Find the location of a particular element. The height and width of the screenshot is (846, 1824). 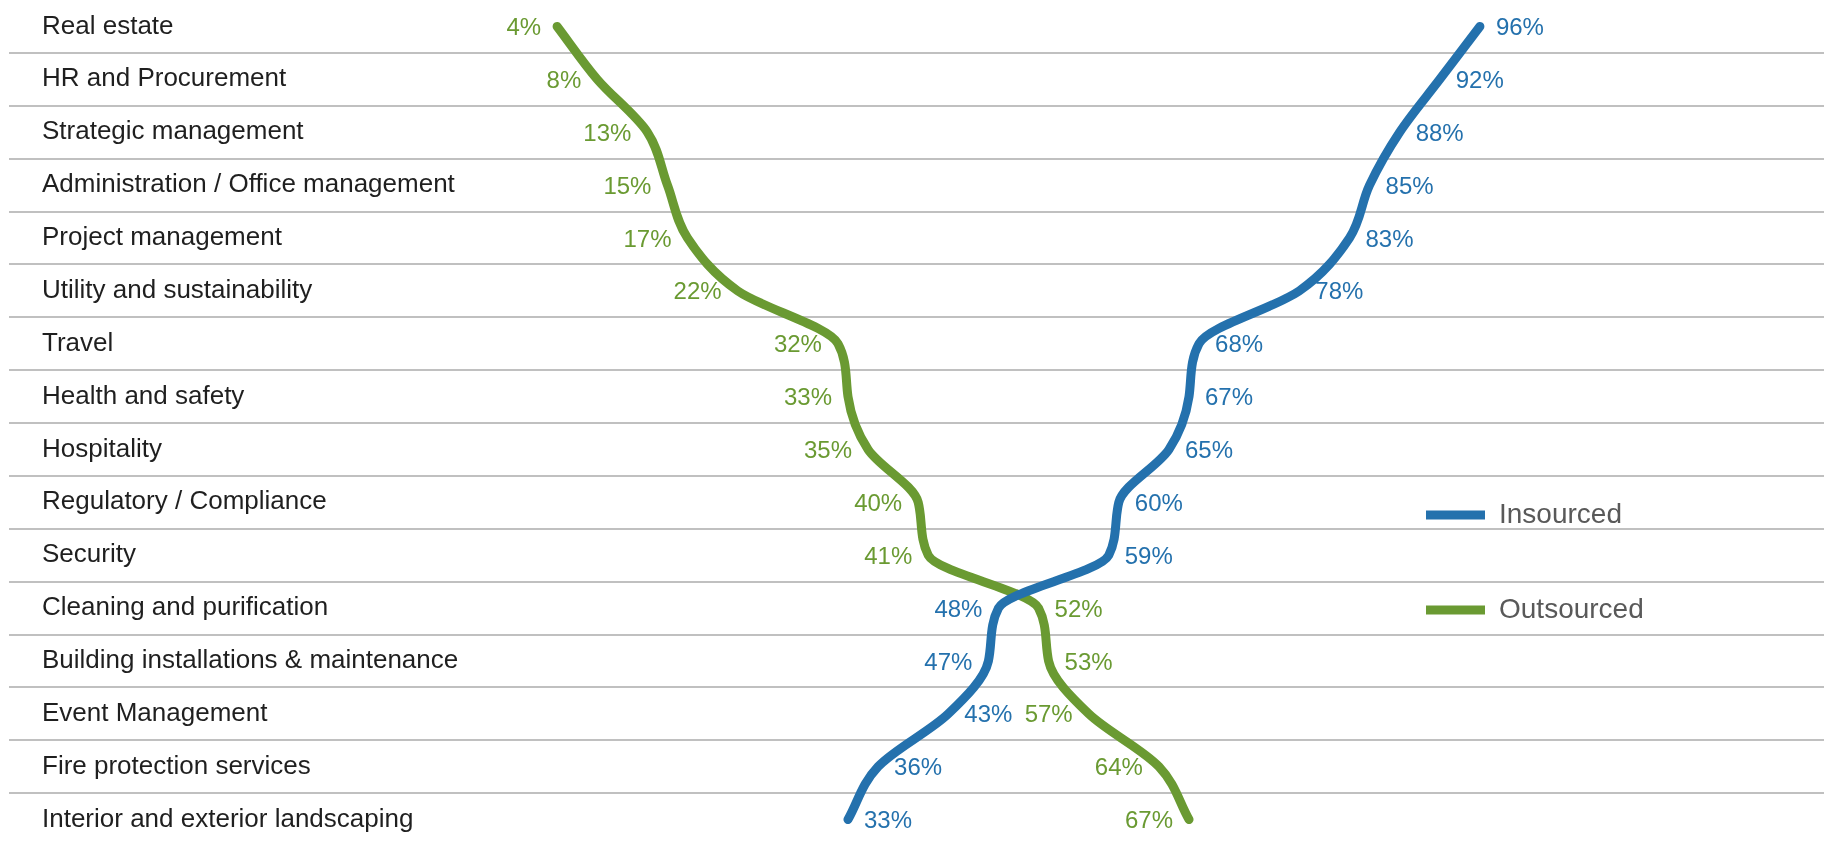

y-tick-label: Strategic management is located at coordinates (173, 130).